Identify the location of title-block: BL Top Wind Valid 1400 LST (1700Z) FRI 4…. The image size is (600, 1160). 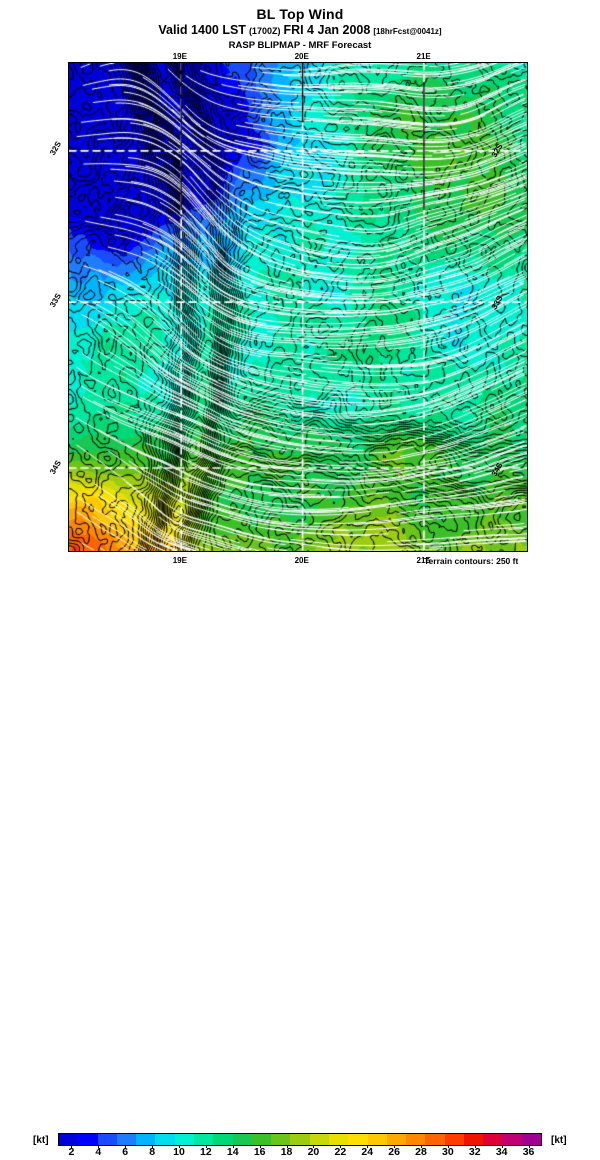
(300, 29).